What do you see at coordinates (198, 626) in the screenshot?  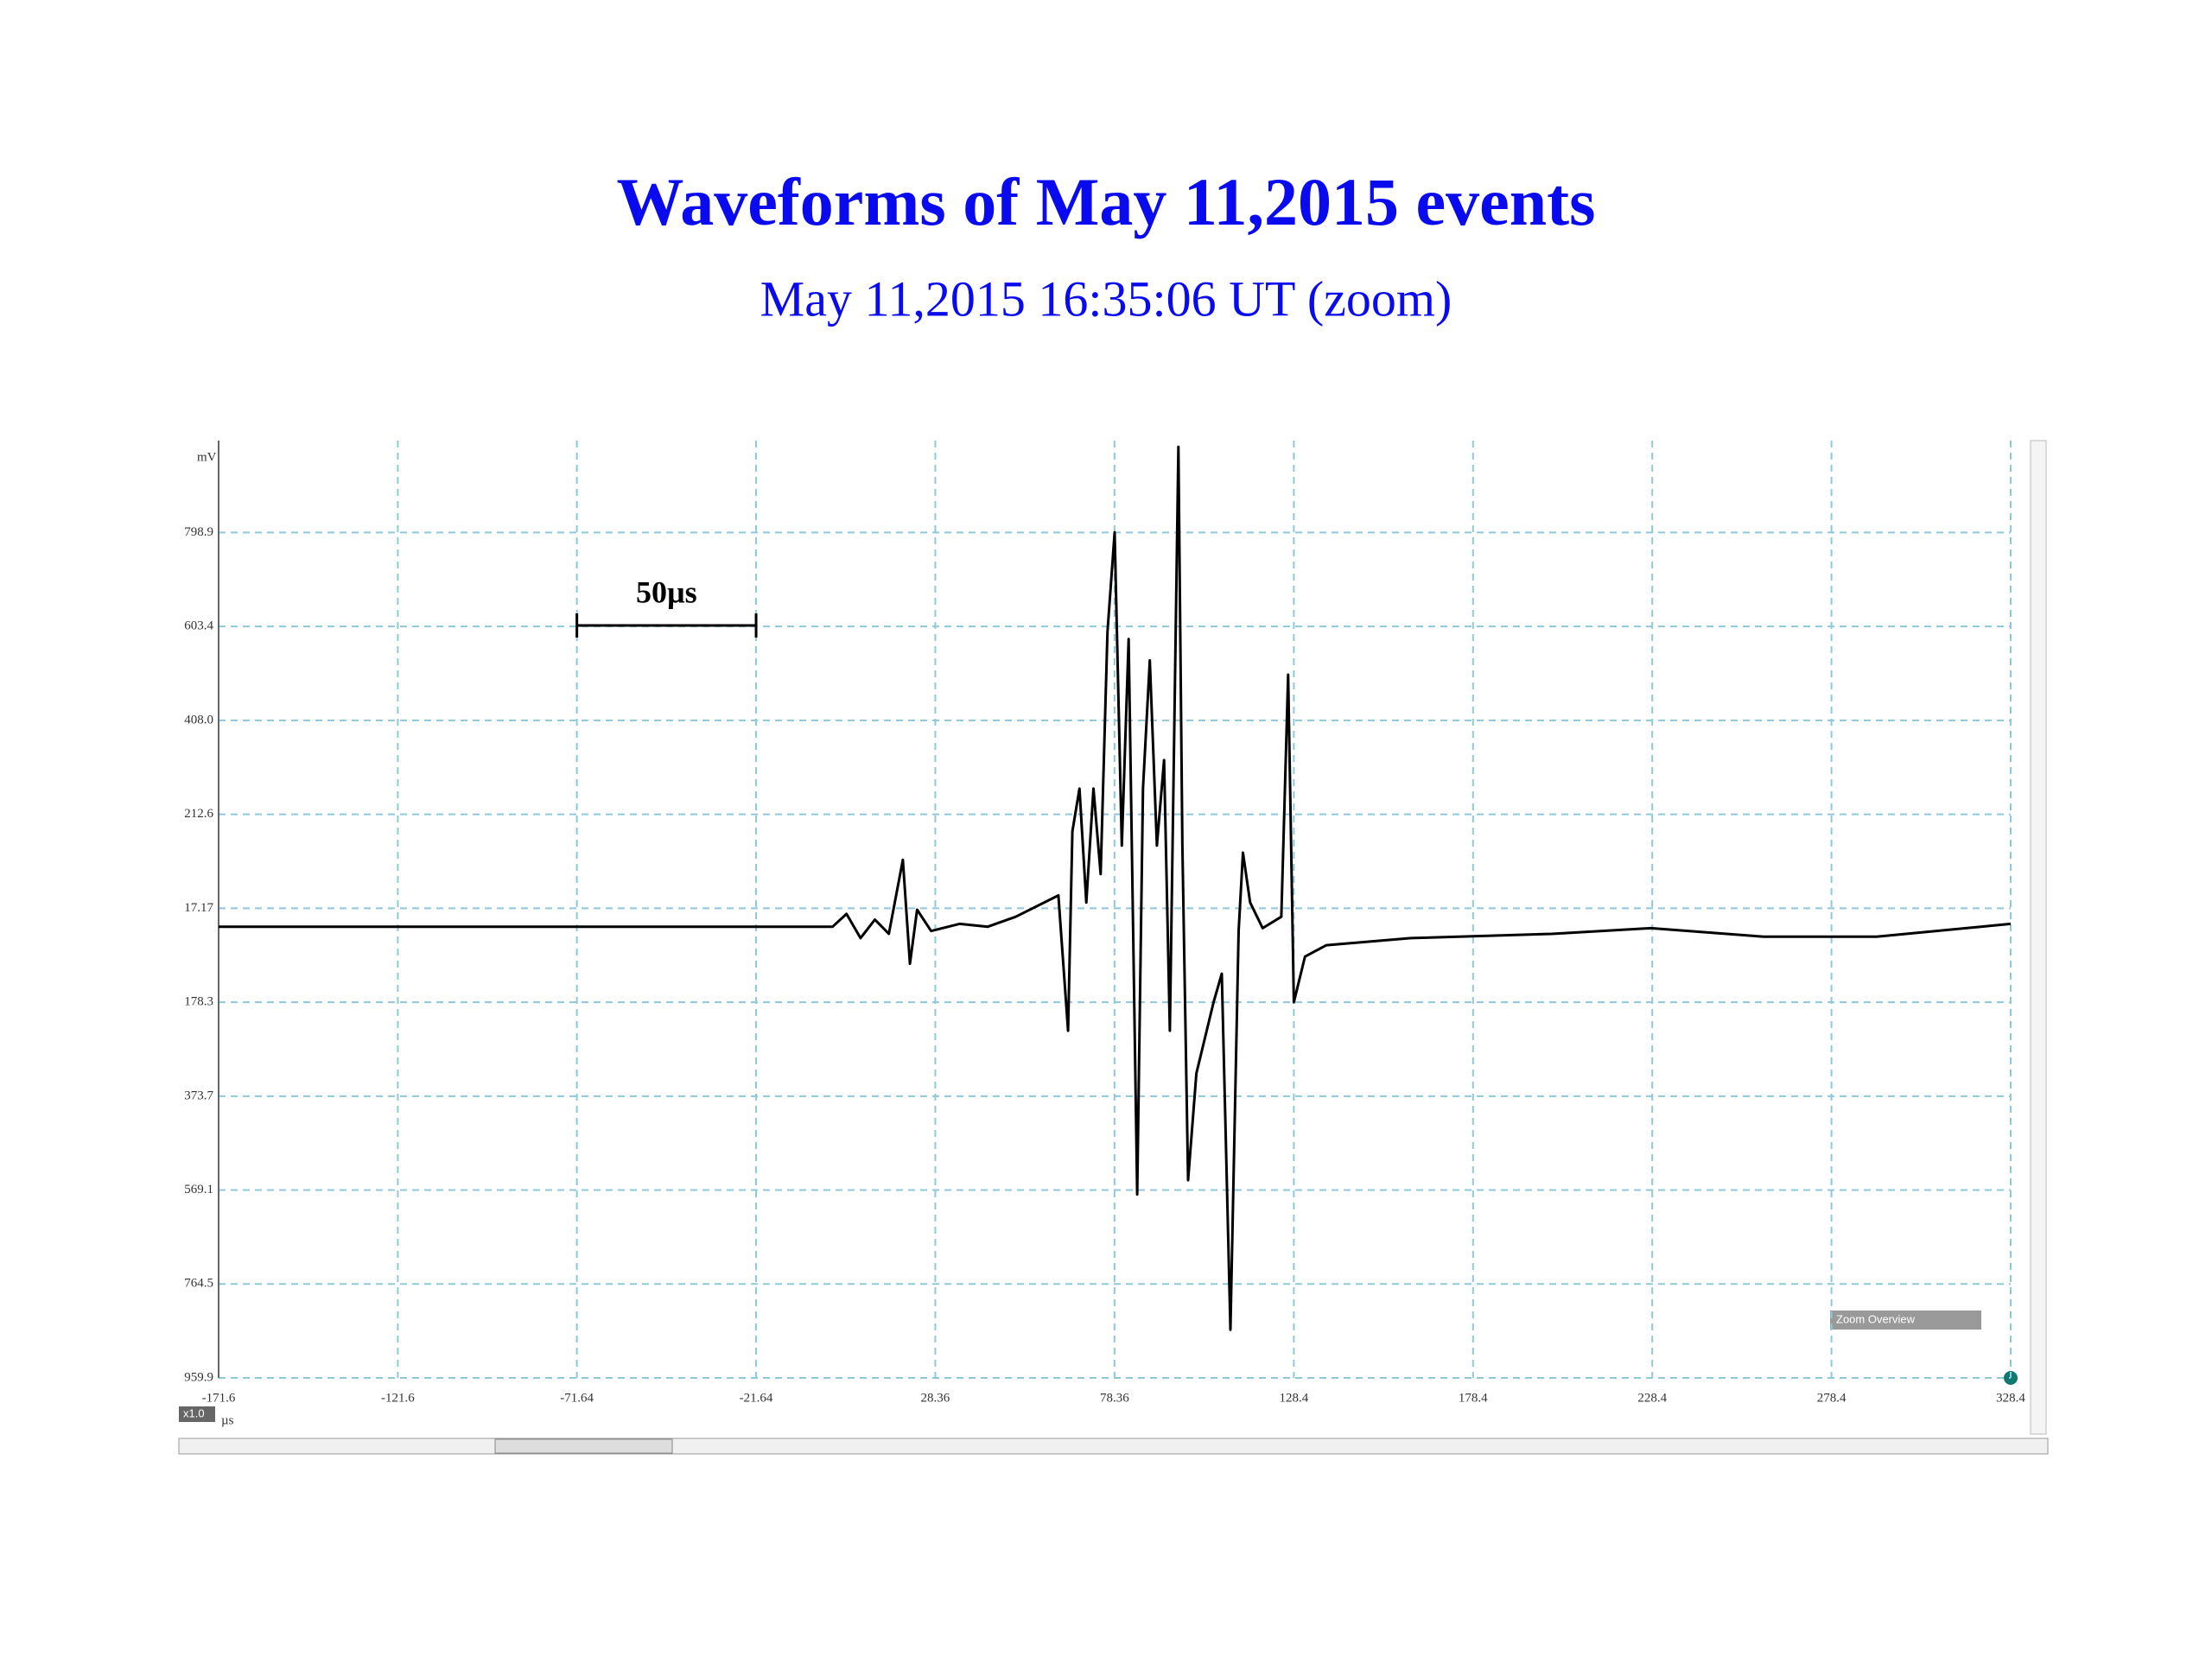 I see `y-tick-label: 603.4` at bounding box center [198, 626].